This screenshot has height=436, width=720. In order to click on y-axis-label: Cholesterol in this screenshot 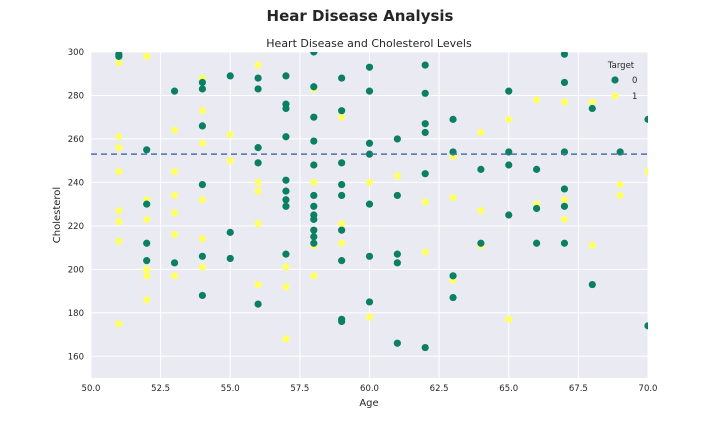, I will do `click(57, 215)`.